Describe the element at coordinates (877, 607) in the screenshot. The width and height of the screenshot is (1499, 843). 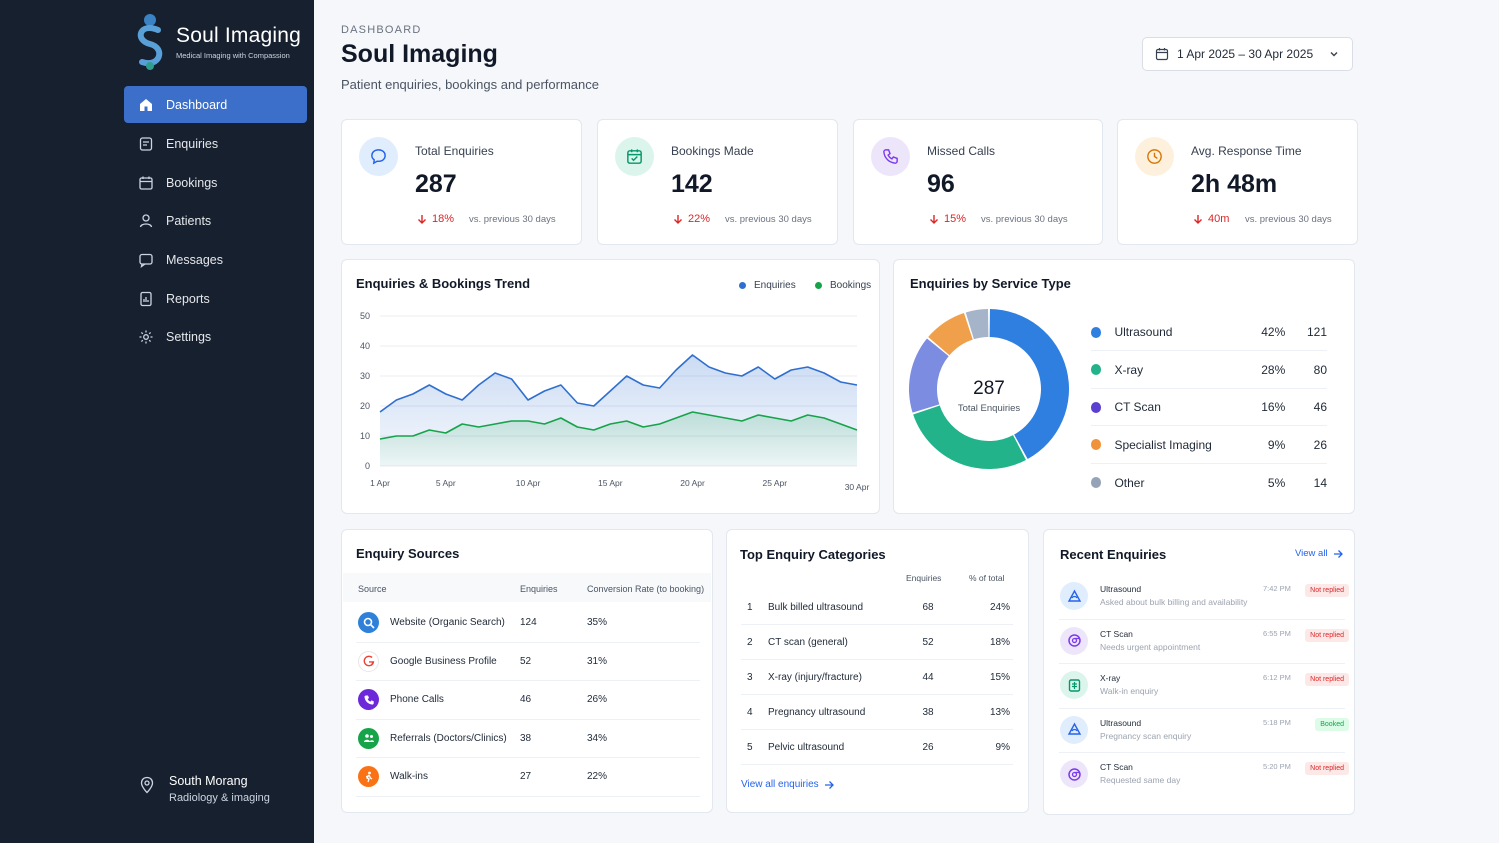
I see `table-row: 1 Bulk billed ultrasound 68 24%` at that location.